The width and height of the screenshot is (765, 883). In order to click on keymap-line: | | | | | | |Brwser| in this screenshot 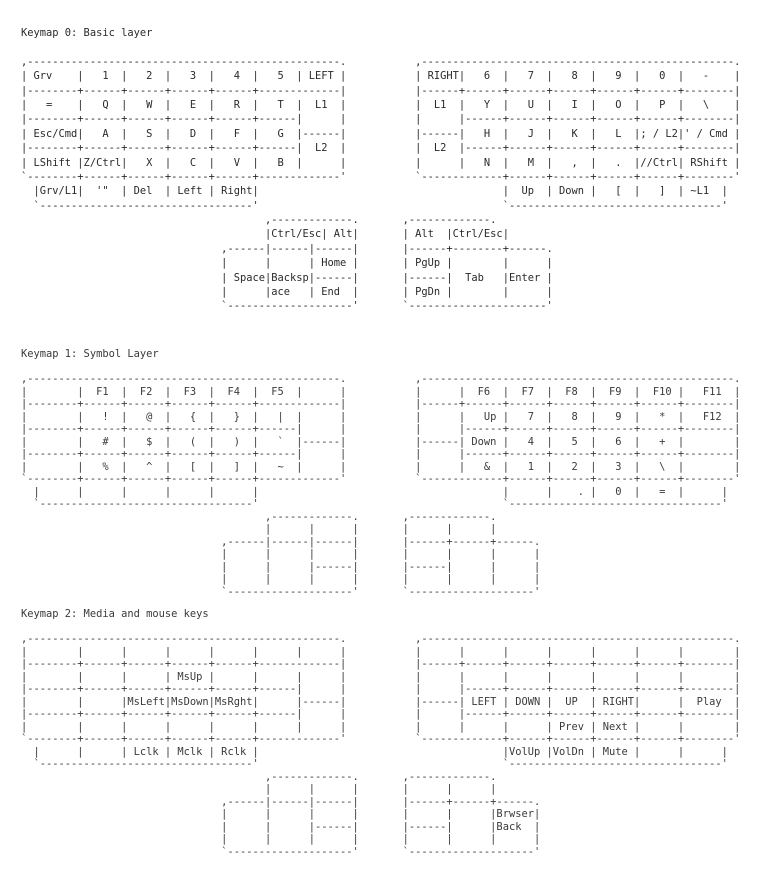, I will do `click(281, 814)`.